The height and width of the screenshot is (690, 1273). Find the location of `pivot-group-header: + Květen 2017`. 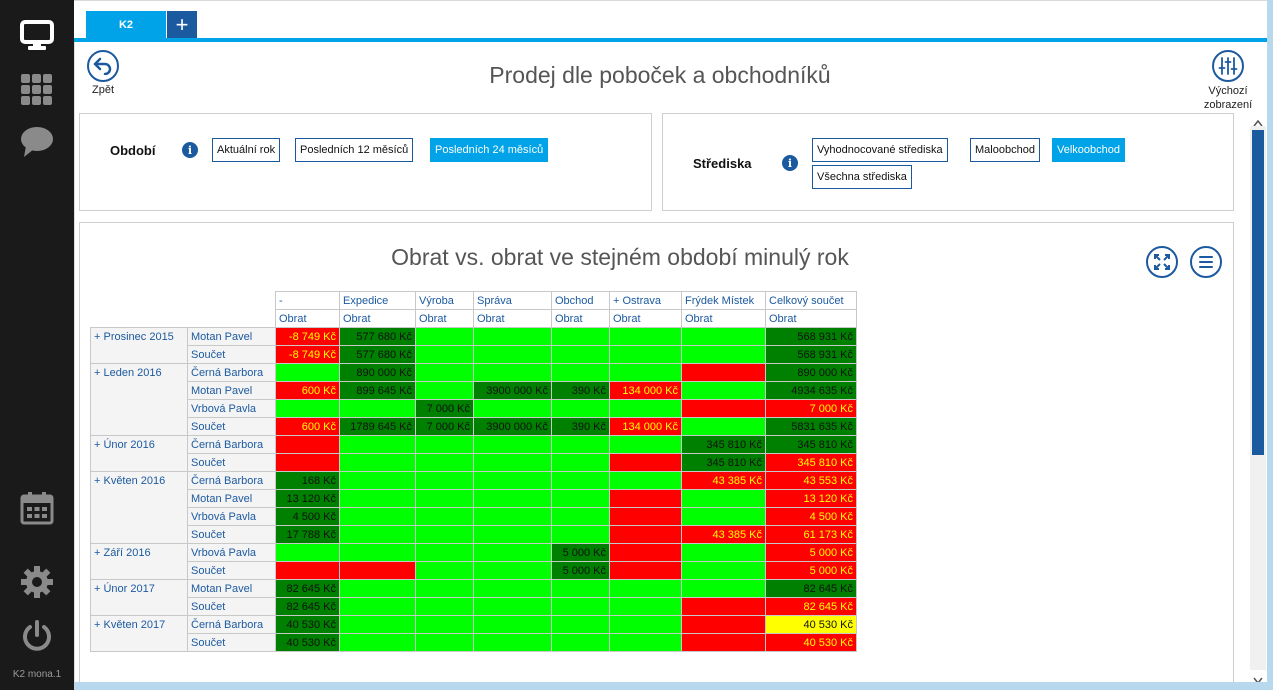

pivot-group-header: + Květen 2017 is located at coordinates (139, 633).